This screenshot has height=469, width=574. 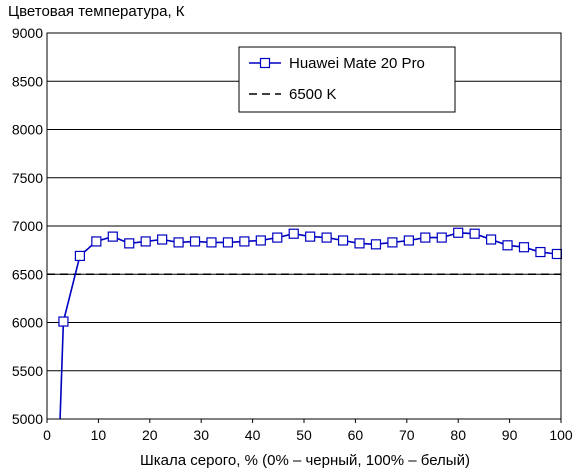 I want to click on x-tick-label-7: 70, so click(x=407, y=435).